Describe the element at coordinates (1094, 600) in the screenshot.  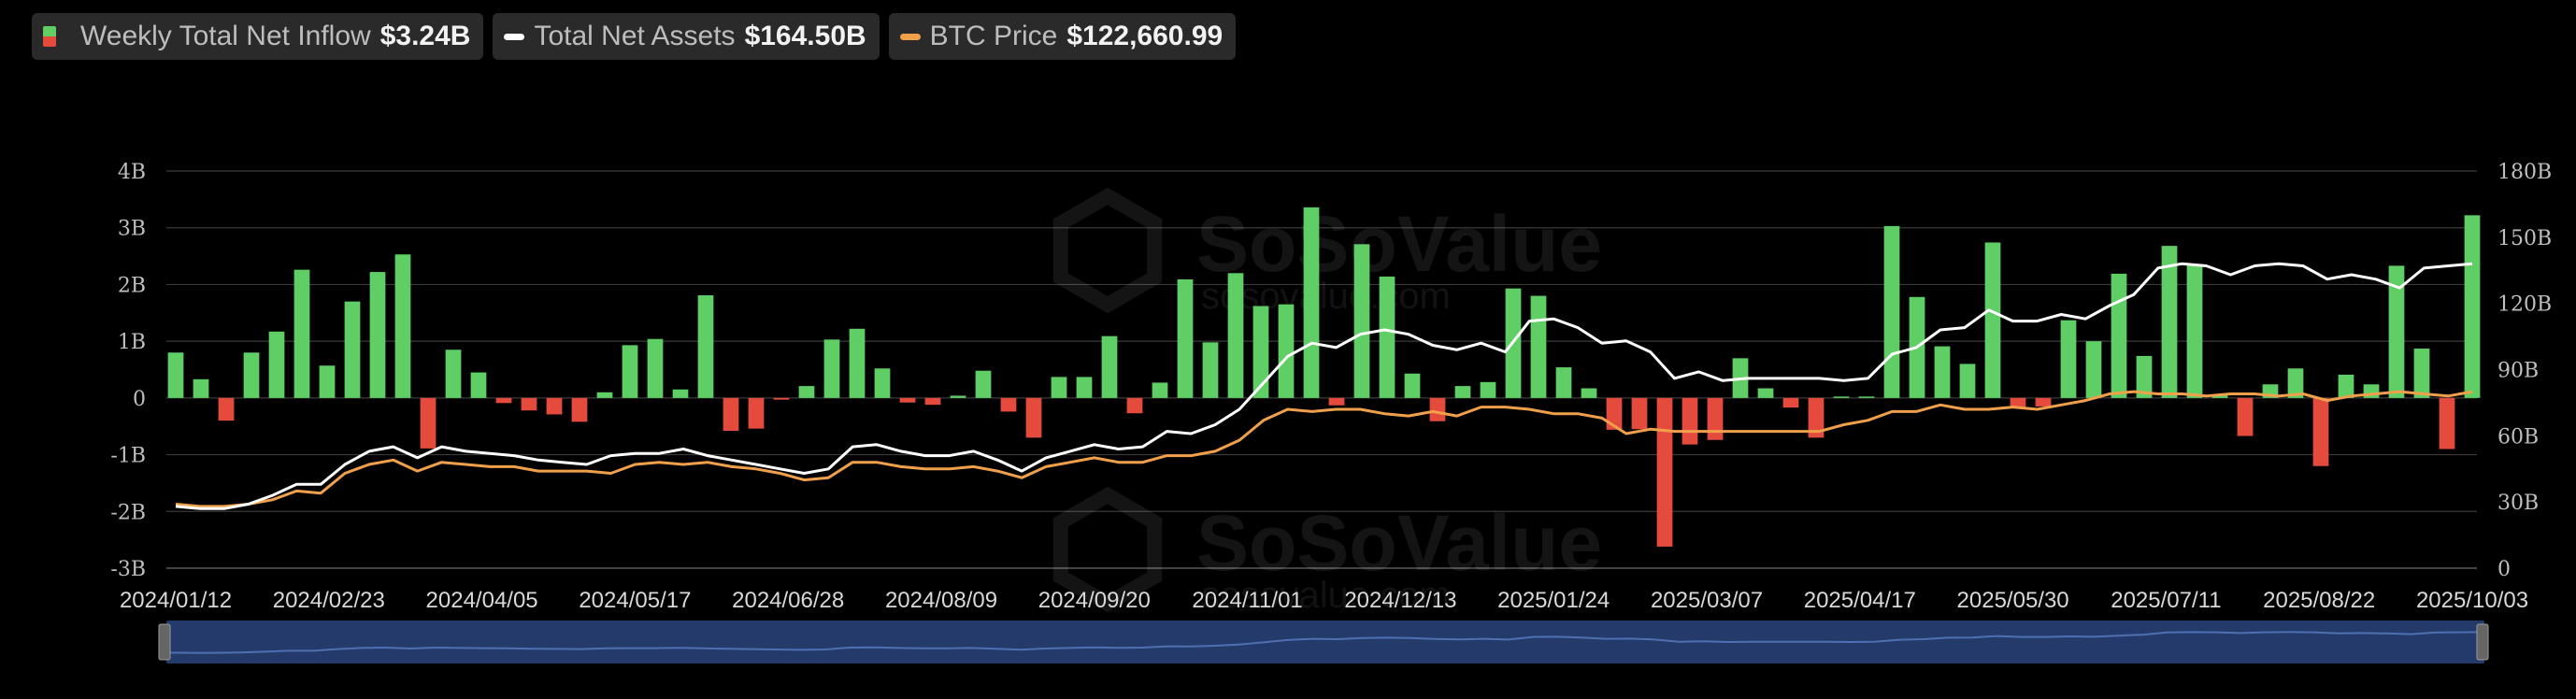
I see `x-axis-tick: 2024/09/20` at that location.